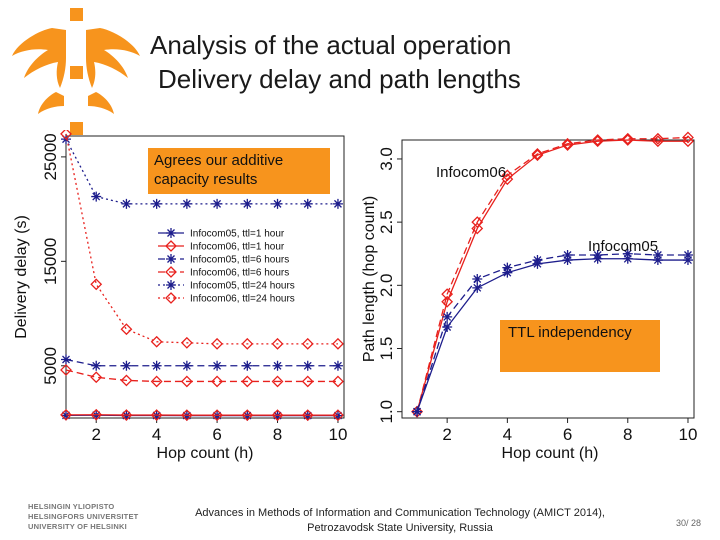 This screenshot has height=540, width=720. Describe the element at coordinates (386, 159) in the screenshot. I see `y-tick-label: 3.0` at that location.